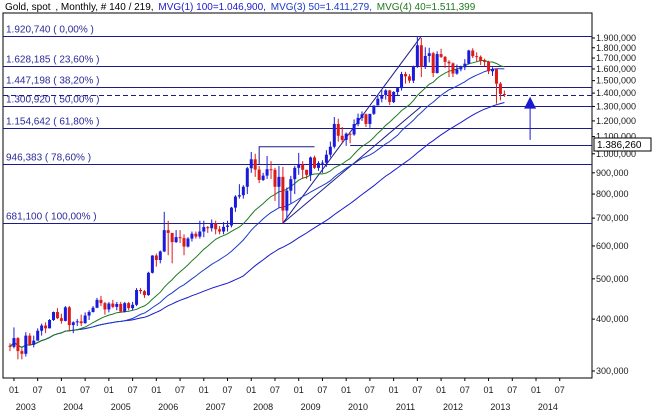 The image size is (656, 420). What do you see at coordinates (612, 246) in the screenshot?
I see `y-tick-label: 600,000` at bounding box center [612, 246].